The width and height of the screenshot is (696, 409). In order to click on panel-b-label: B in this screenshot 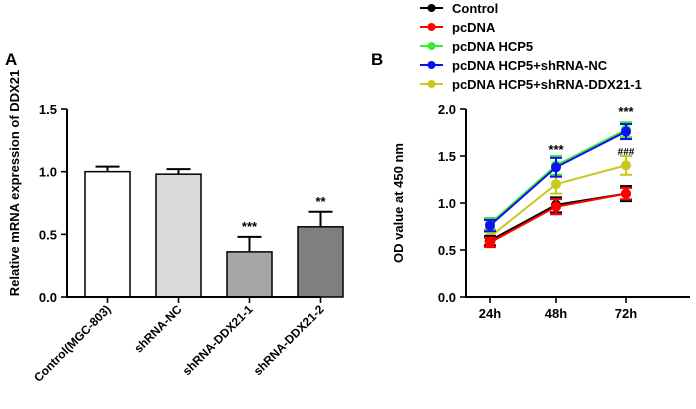, I will do `click(377, 59)`.